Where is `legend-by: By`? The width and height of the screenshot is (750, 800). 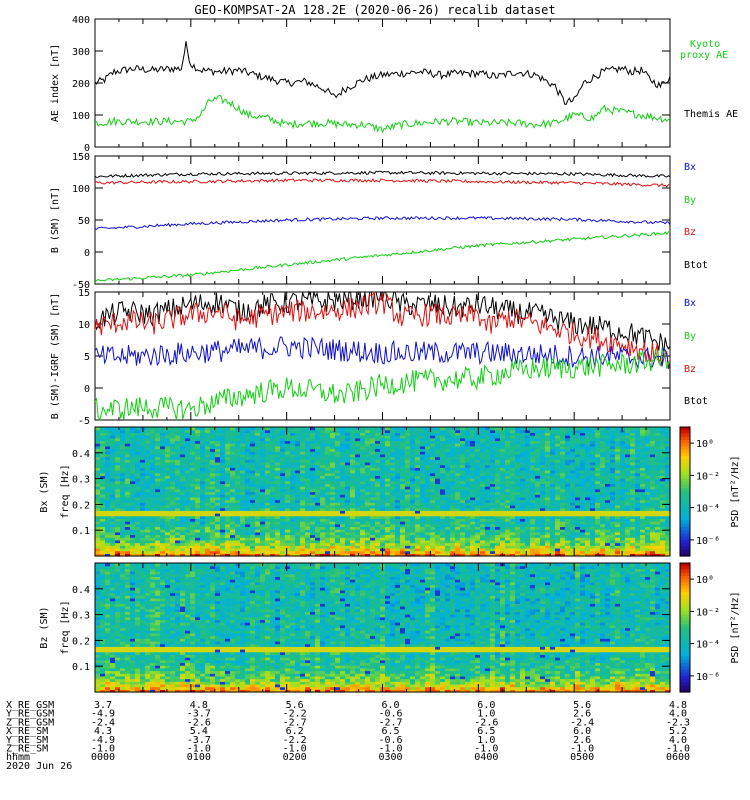 legend-by: By is located at coordinates (690, 200).